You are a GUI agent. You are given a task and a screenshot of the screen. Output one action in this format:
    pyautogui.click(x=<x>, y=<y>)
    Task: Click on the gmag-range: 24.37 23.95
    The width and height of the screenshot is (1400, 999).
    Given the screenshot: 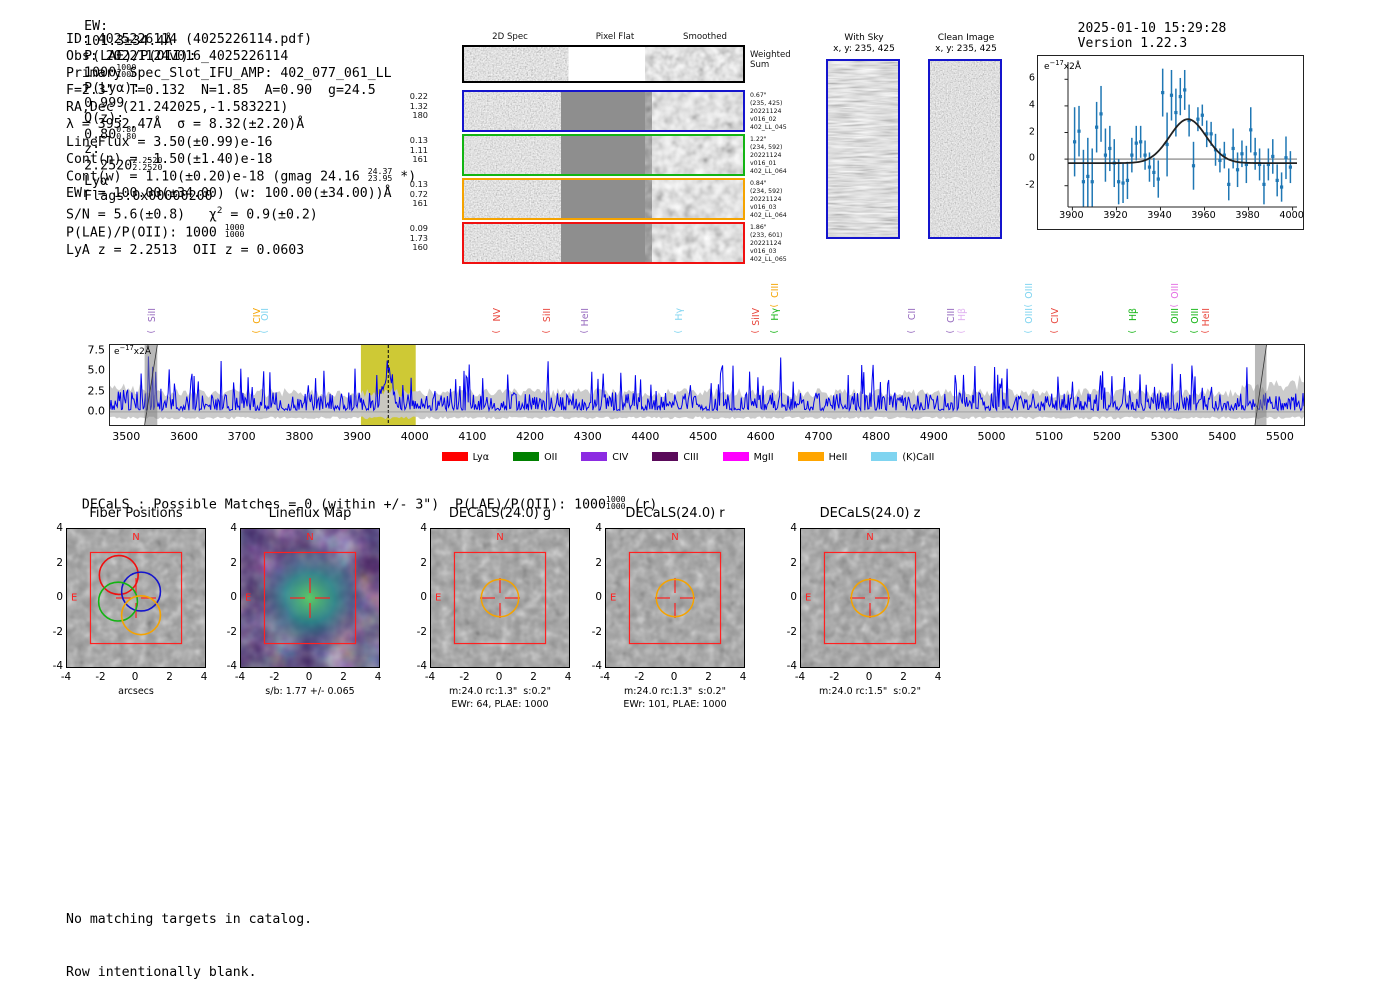 What is the action you would take?
    pyautogui.click(x=380, y=174)
    